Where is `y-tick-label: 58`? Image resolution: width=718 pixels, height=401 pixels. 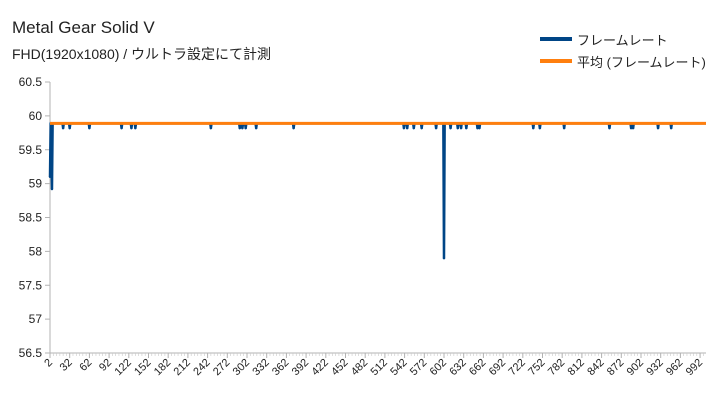
y-tick-label: 58 is located at coordinates (36, 251).